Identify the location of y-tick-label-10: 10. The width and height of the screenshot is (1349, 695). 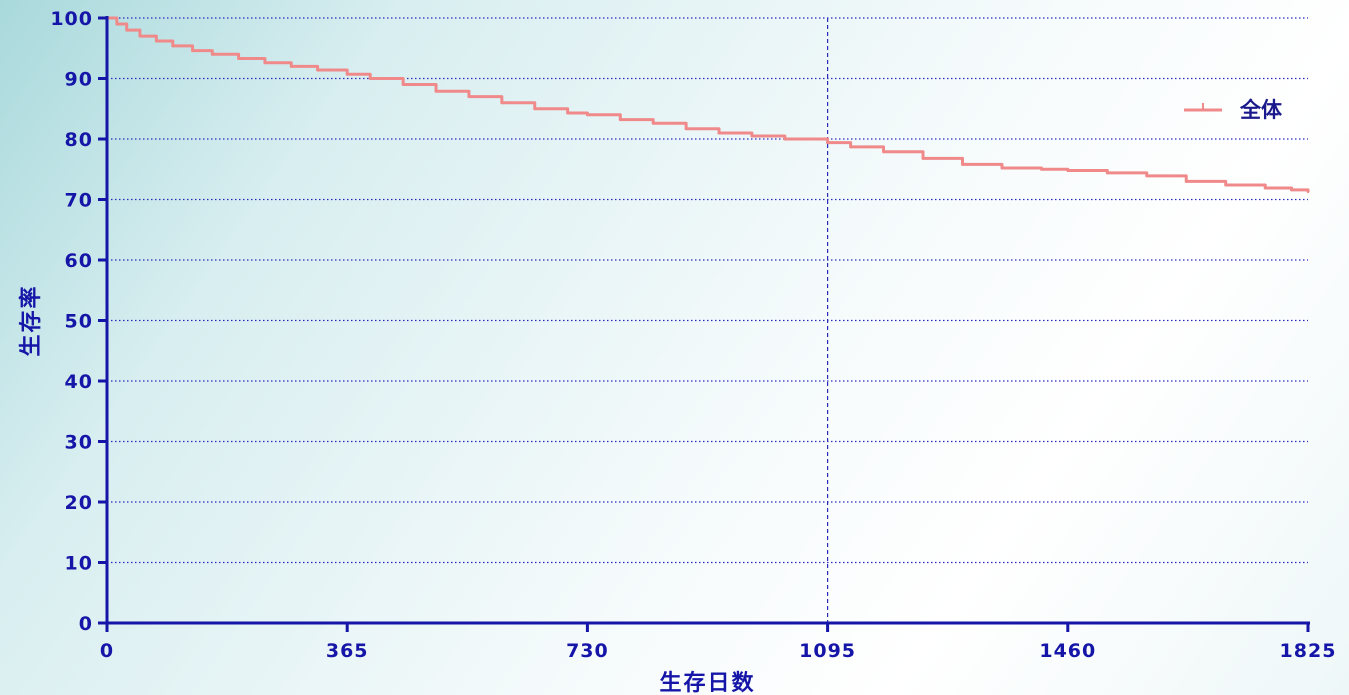
(79, 564).